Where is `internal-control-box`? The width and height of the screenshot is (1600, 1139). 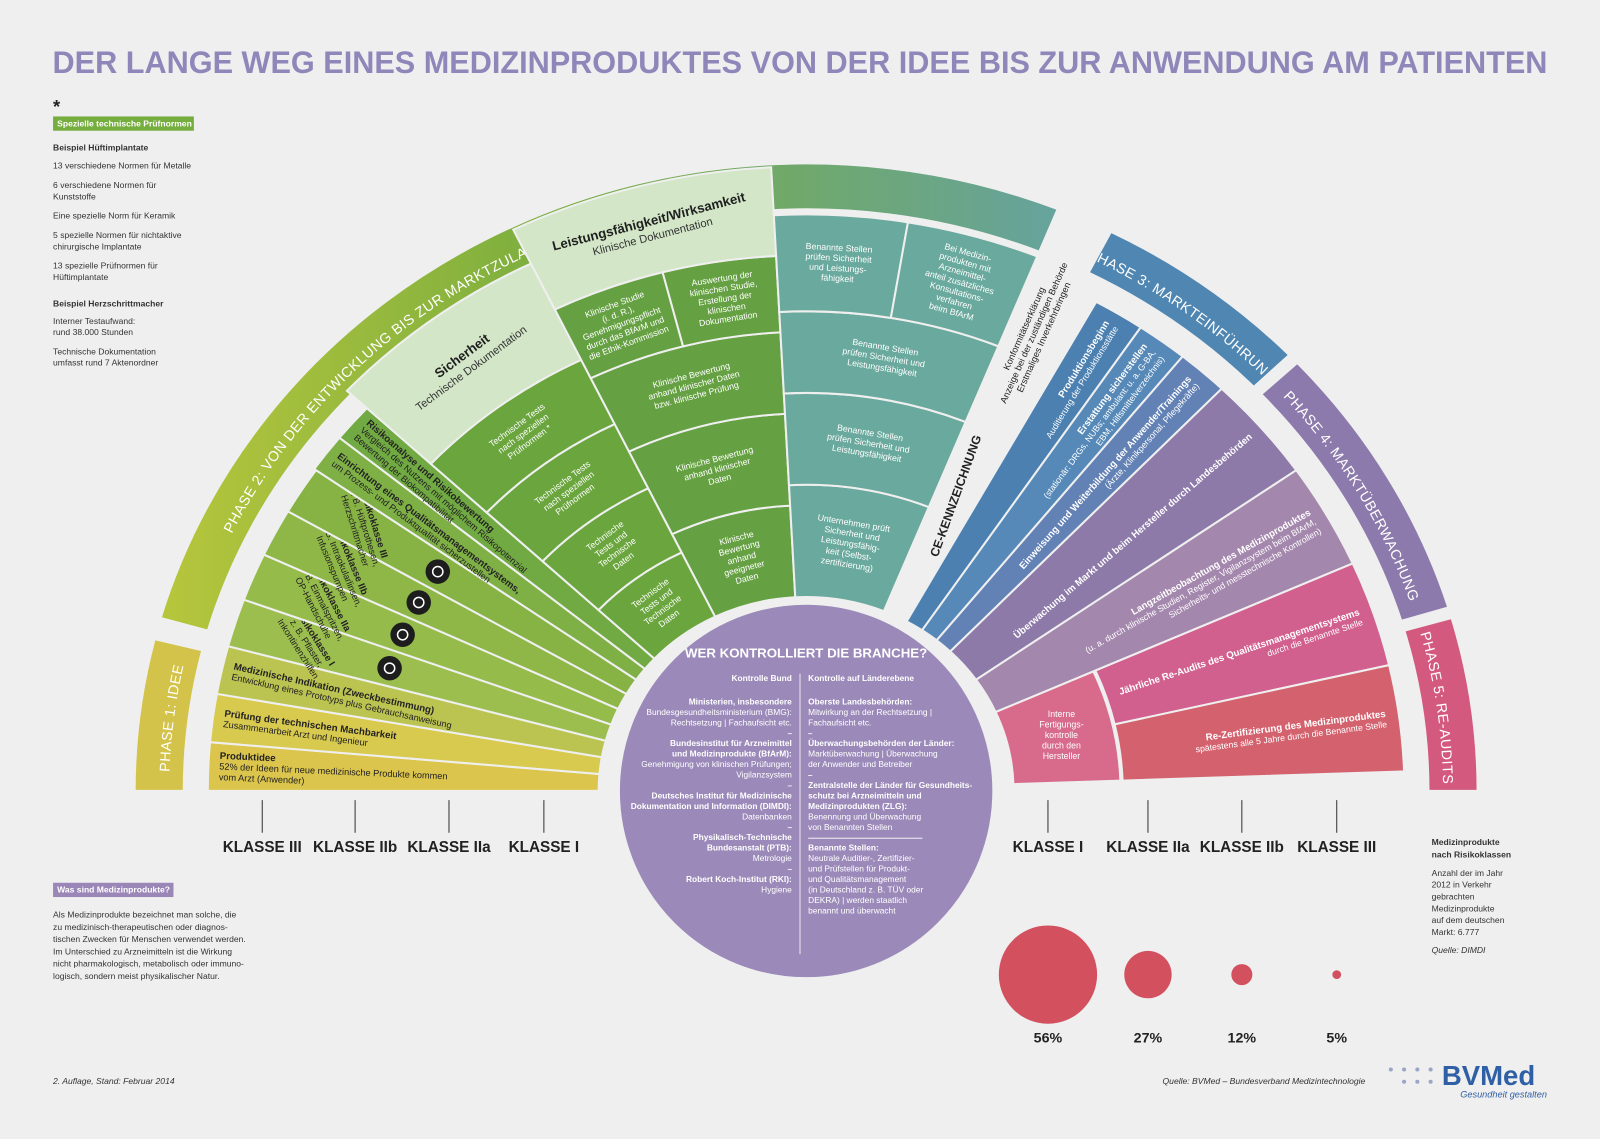
internal-control-box is located at coordinates (1058, 728).